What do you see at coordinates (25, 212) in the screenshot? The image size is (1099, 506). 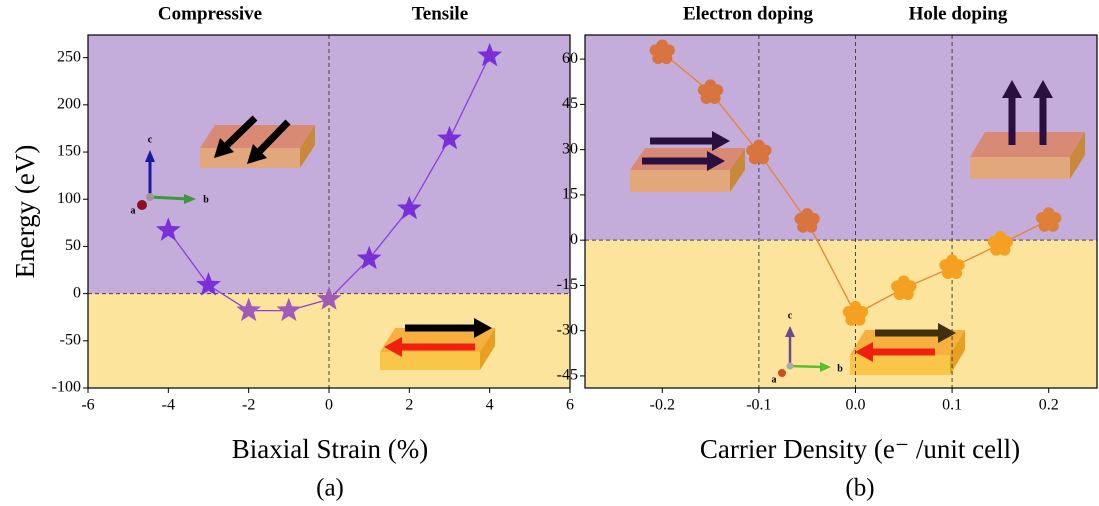 I see `y-axis-label: Energy (eV)` at bounding box center [25, 212].